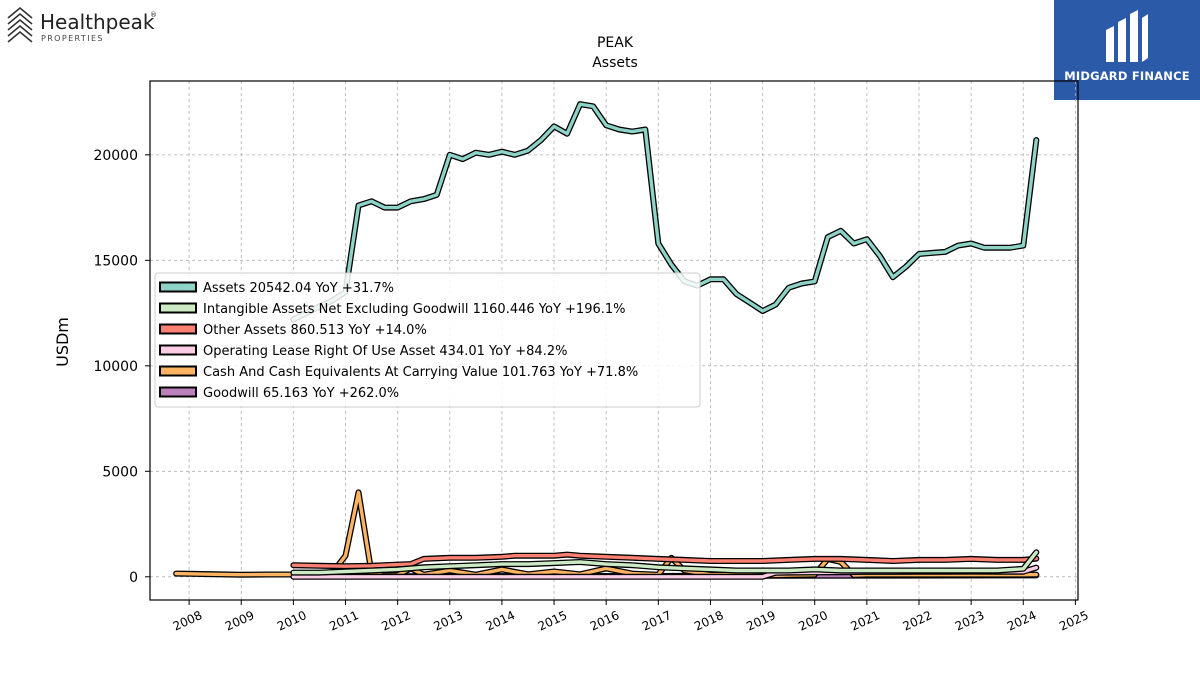 The image size is (1200, 675). What do you see at coordinates (605, 621) in the screenshot?
I see `x-tick-label: 2016` at bounding box center [605, 621].